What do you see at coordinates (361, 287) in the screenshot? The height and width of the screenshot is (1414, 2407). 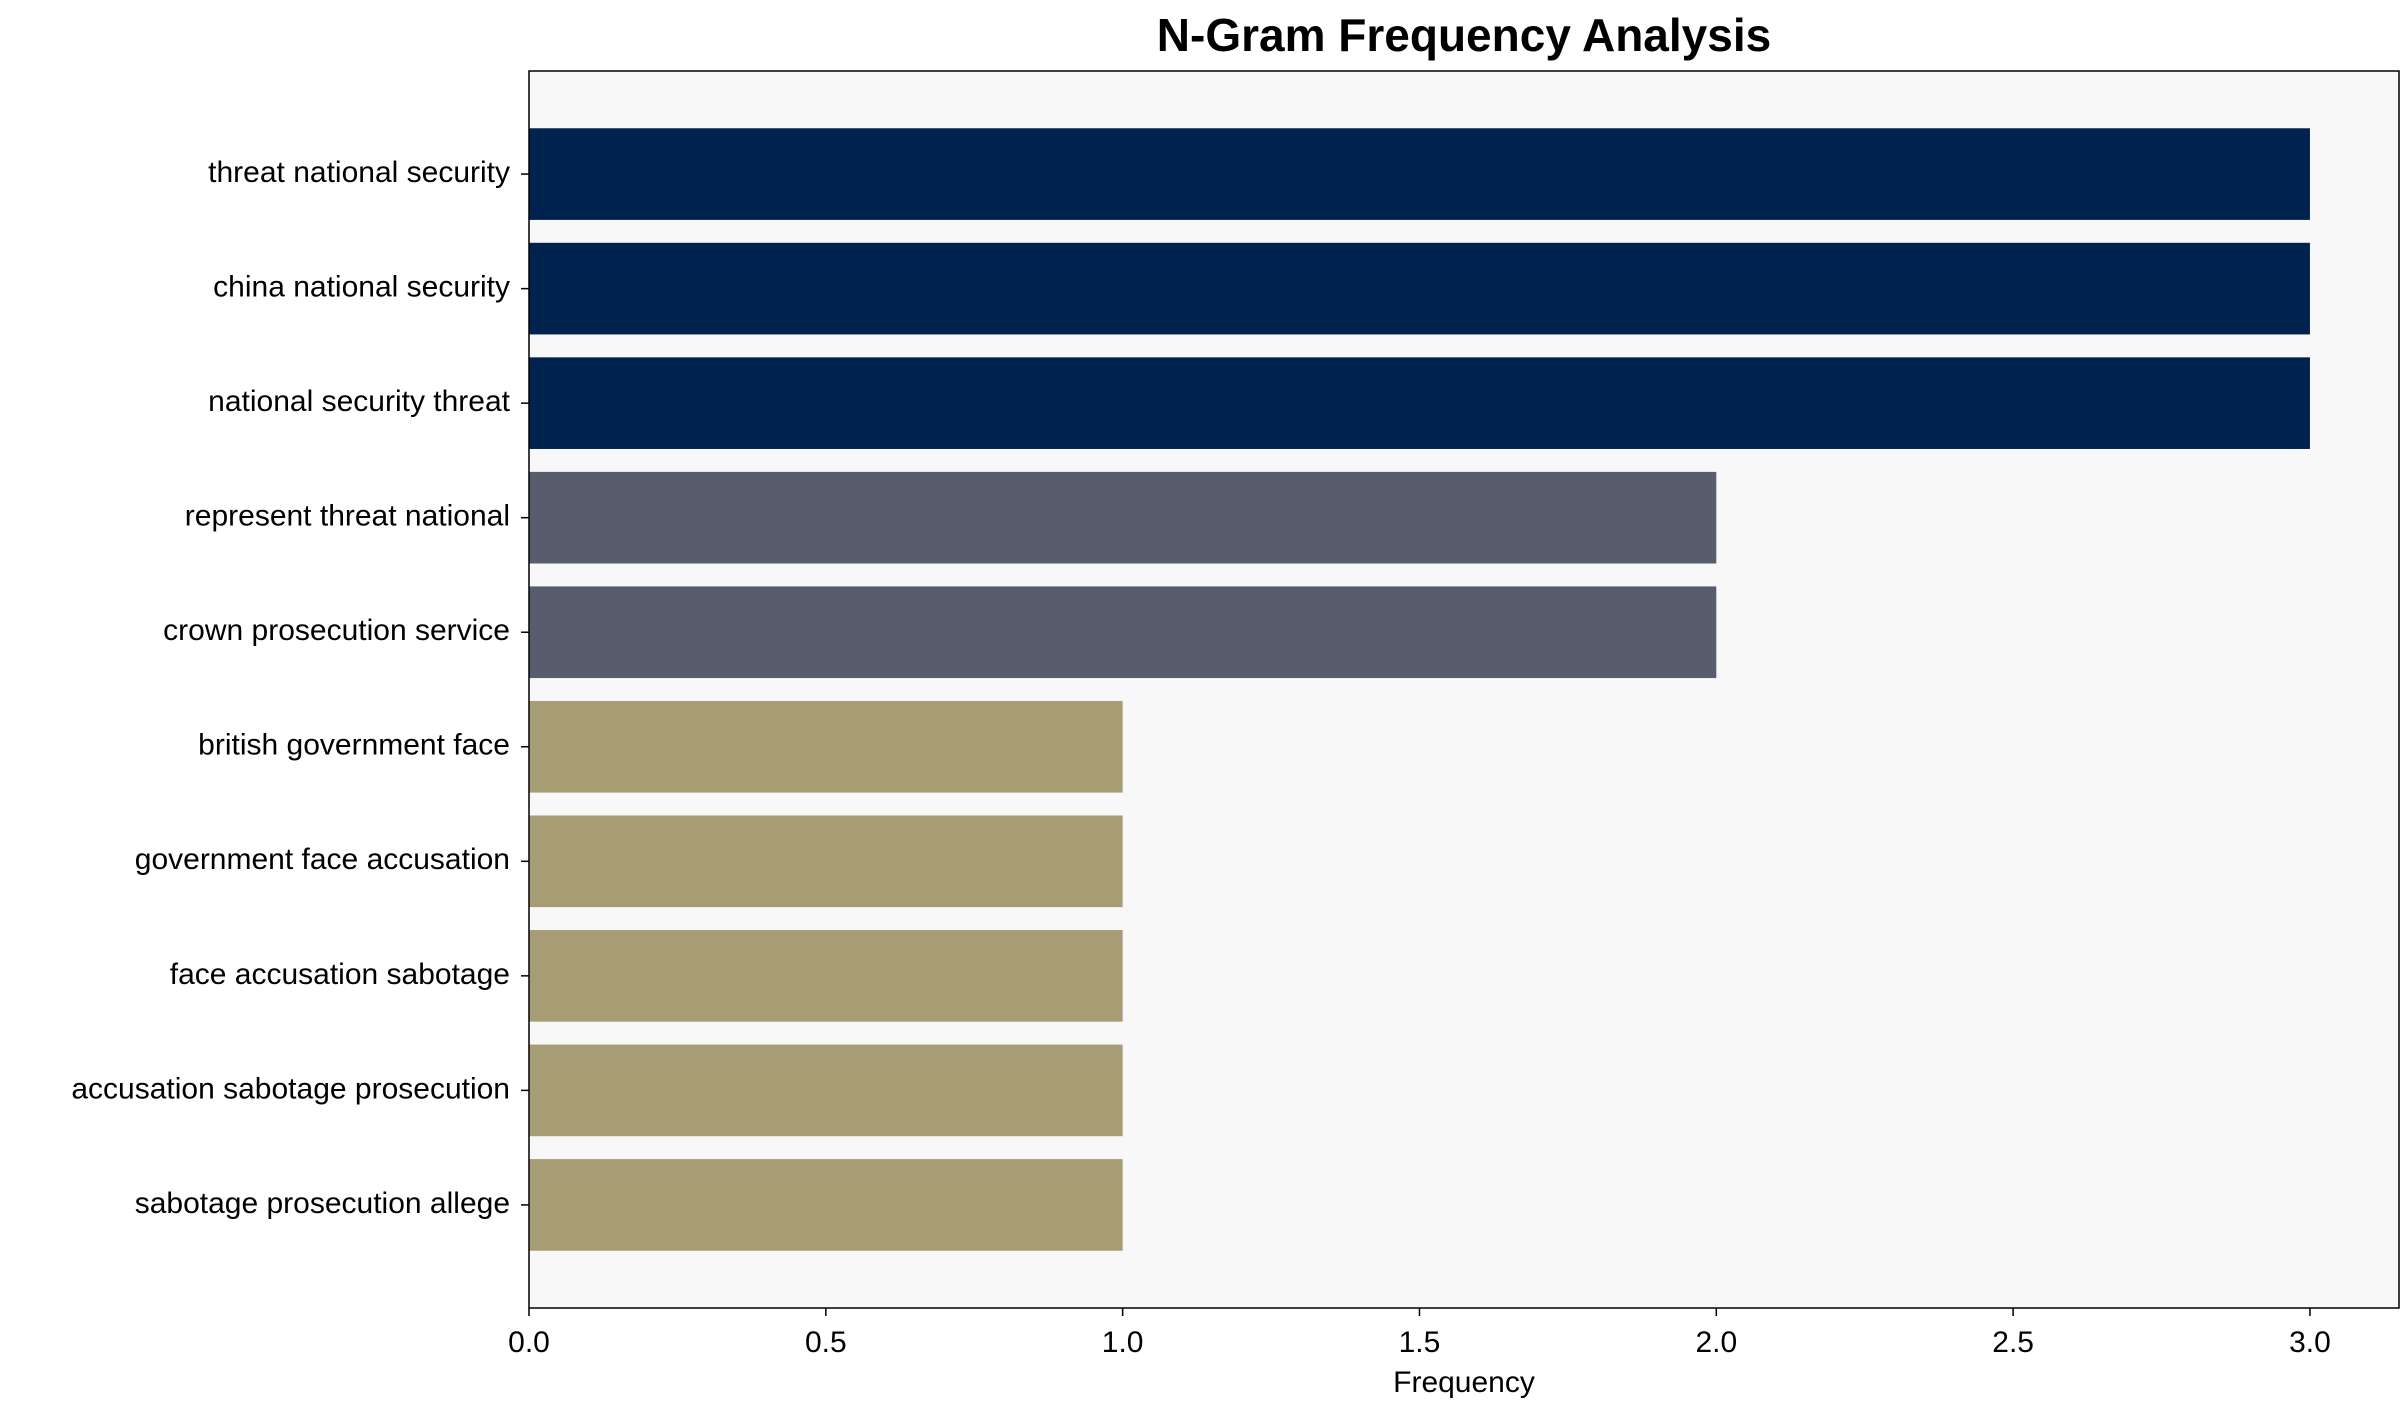 I see `y-tick-label: china national security` at bounding box center [361, 287].